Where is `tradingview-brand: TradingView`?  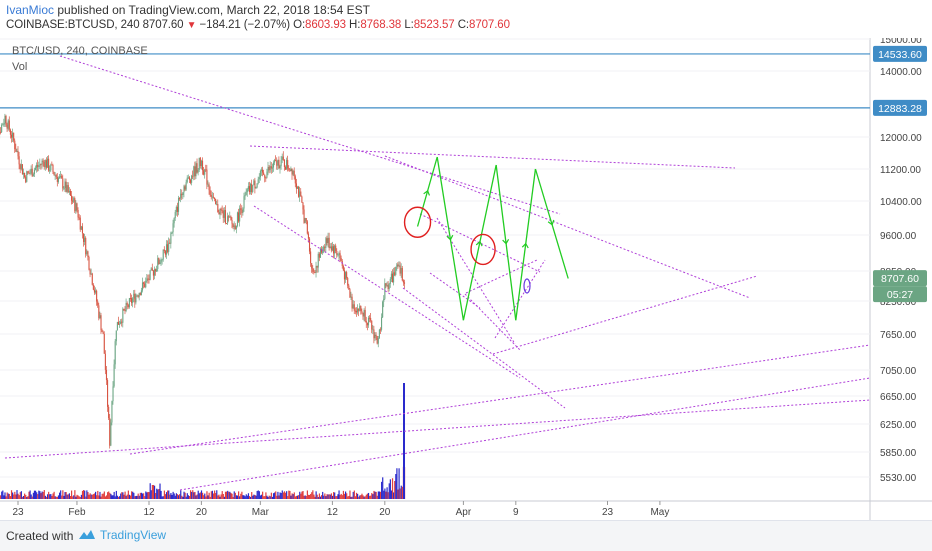
tradingview-brand: TradingView is located at coordinates (122, 535).